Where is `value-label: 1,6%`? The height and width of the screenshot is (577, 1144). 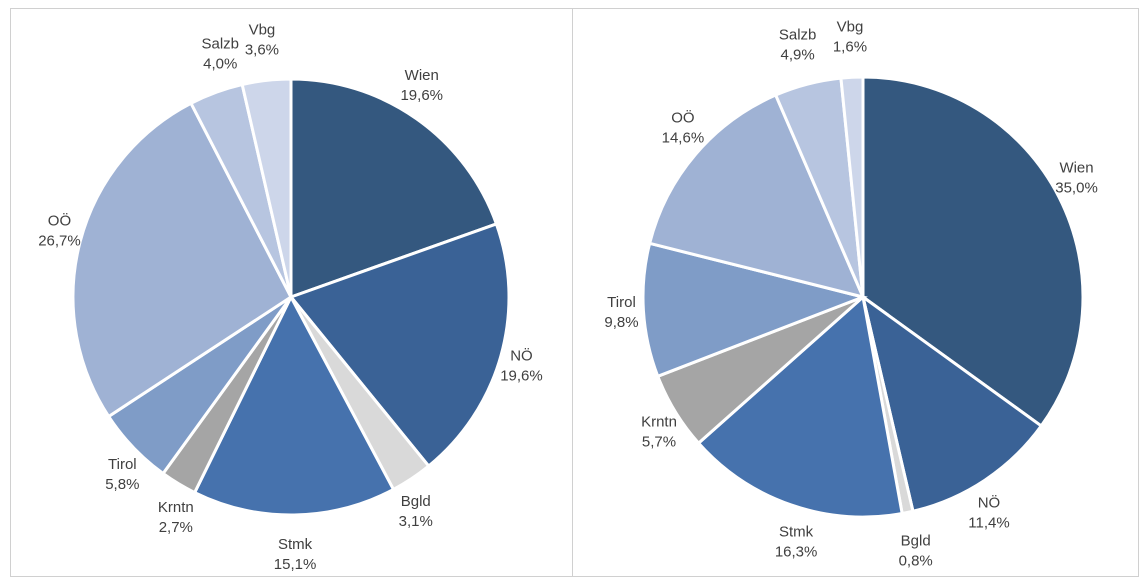 value-label: 1,6% is located at coordinates (850, 46).